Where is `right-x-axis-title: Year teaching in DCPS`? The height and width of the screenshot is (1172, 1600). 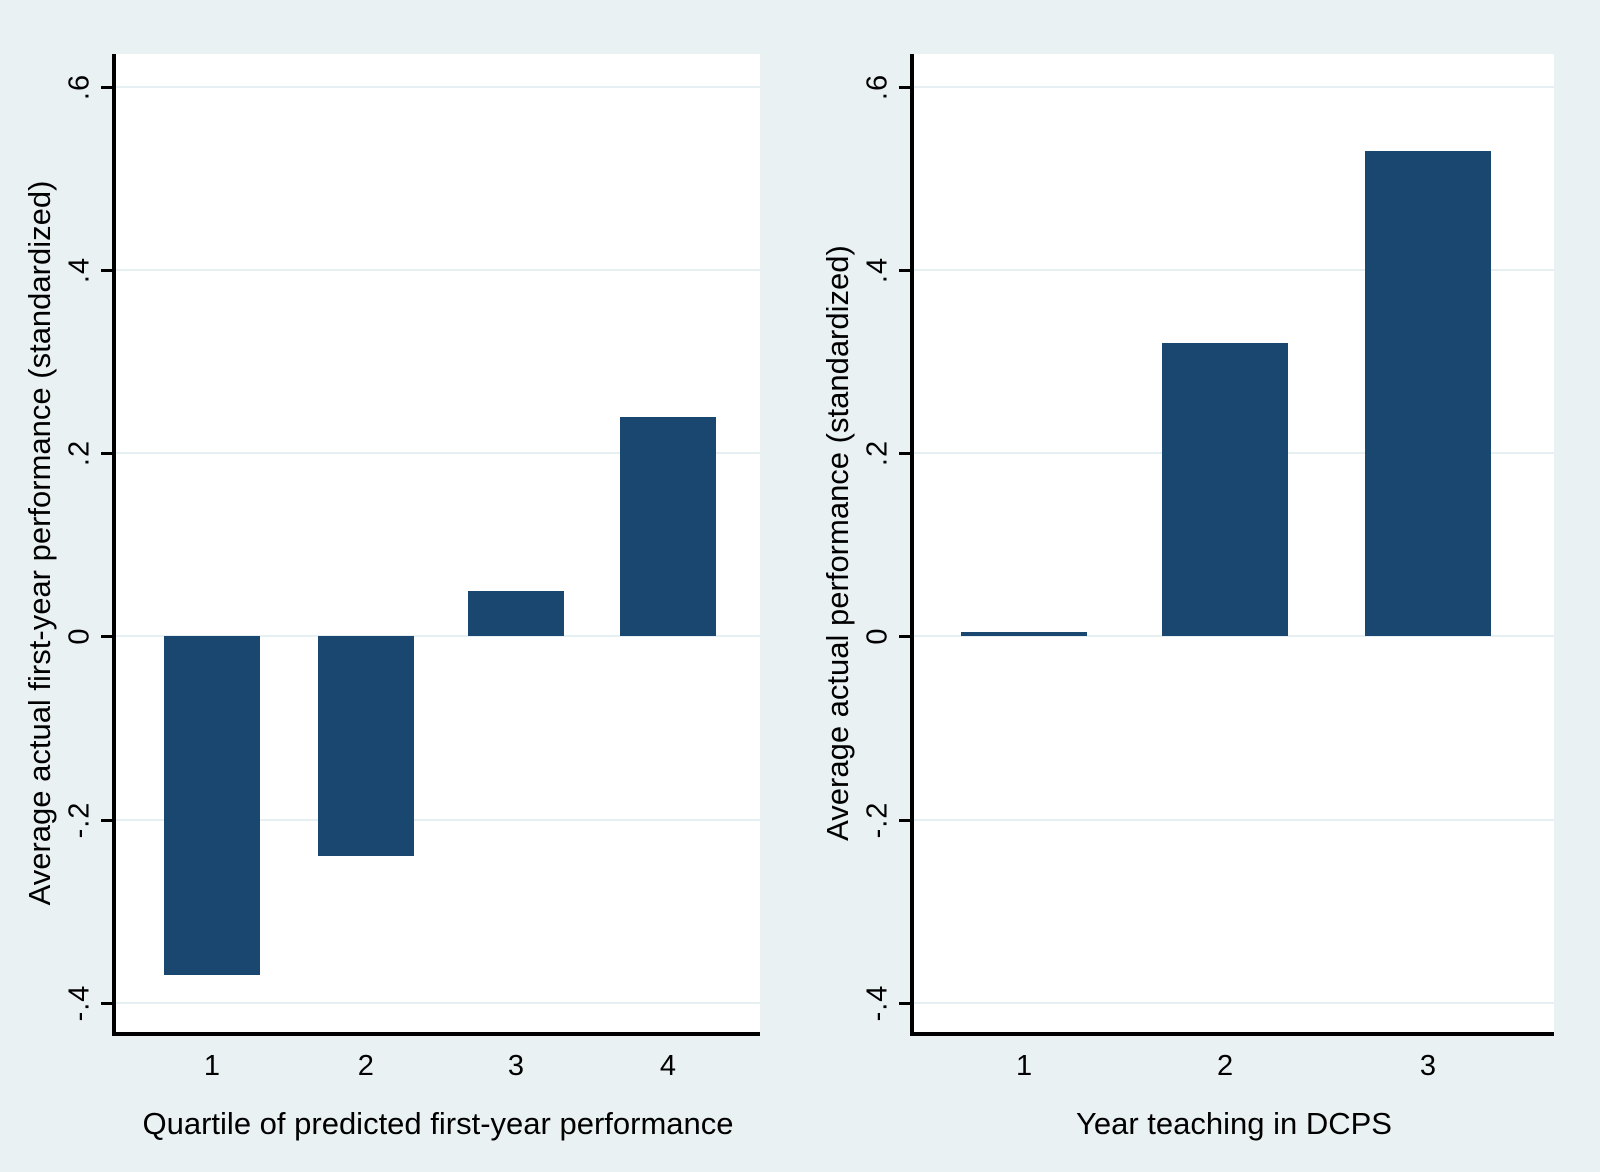 right-x-axis-title: Year teaching in DCPS is located at coordinates (1234, 1123).